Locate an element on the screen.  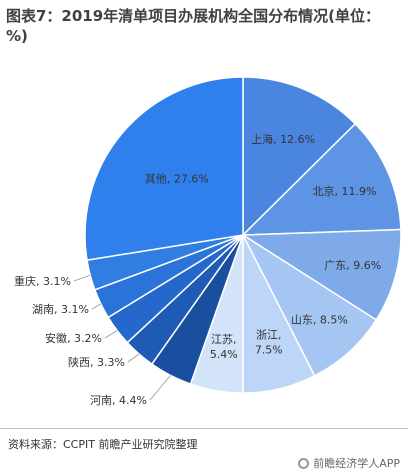
slice-label-7: 陕西, 3.3% is located at coordinates (96, 362).